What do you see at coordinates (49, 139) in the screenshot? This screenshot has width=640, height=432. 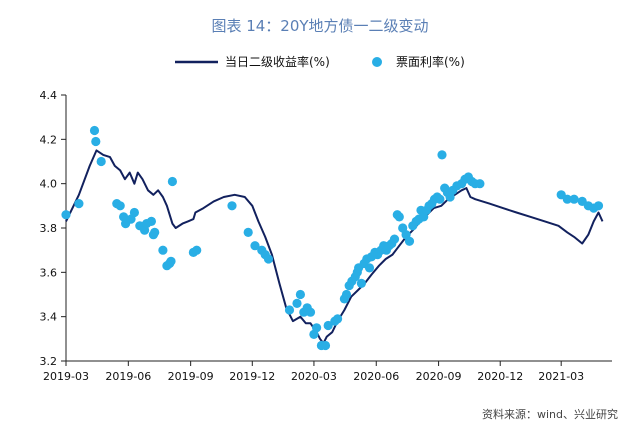 I see `y-tick-label: 4.2` at bounding box center [49, 139].